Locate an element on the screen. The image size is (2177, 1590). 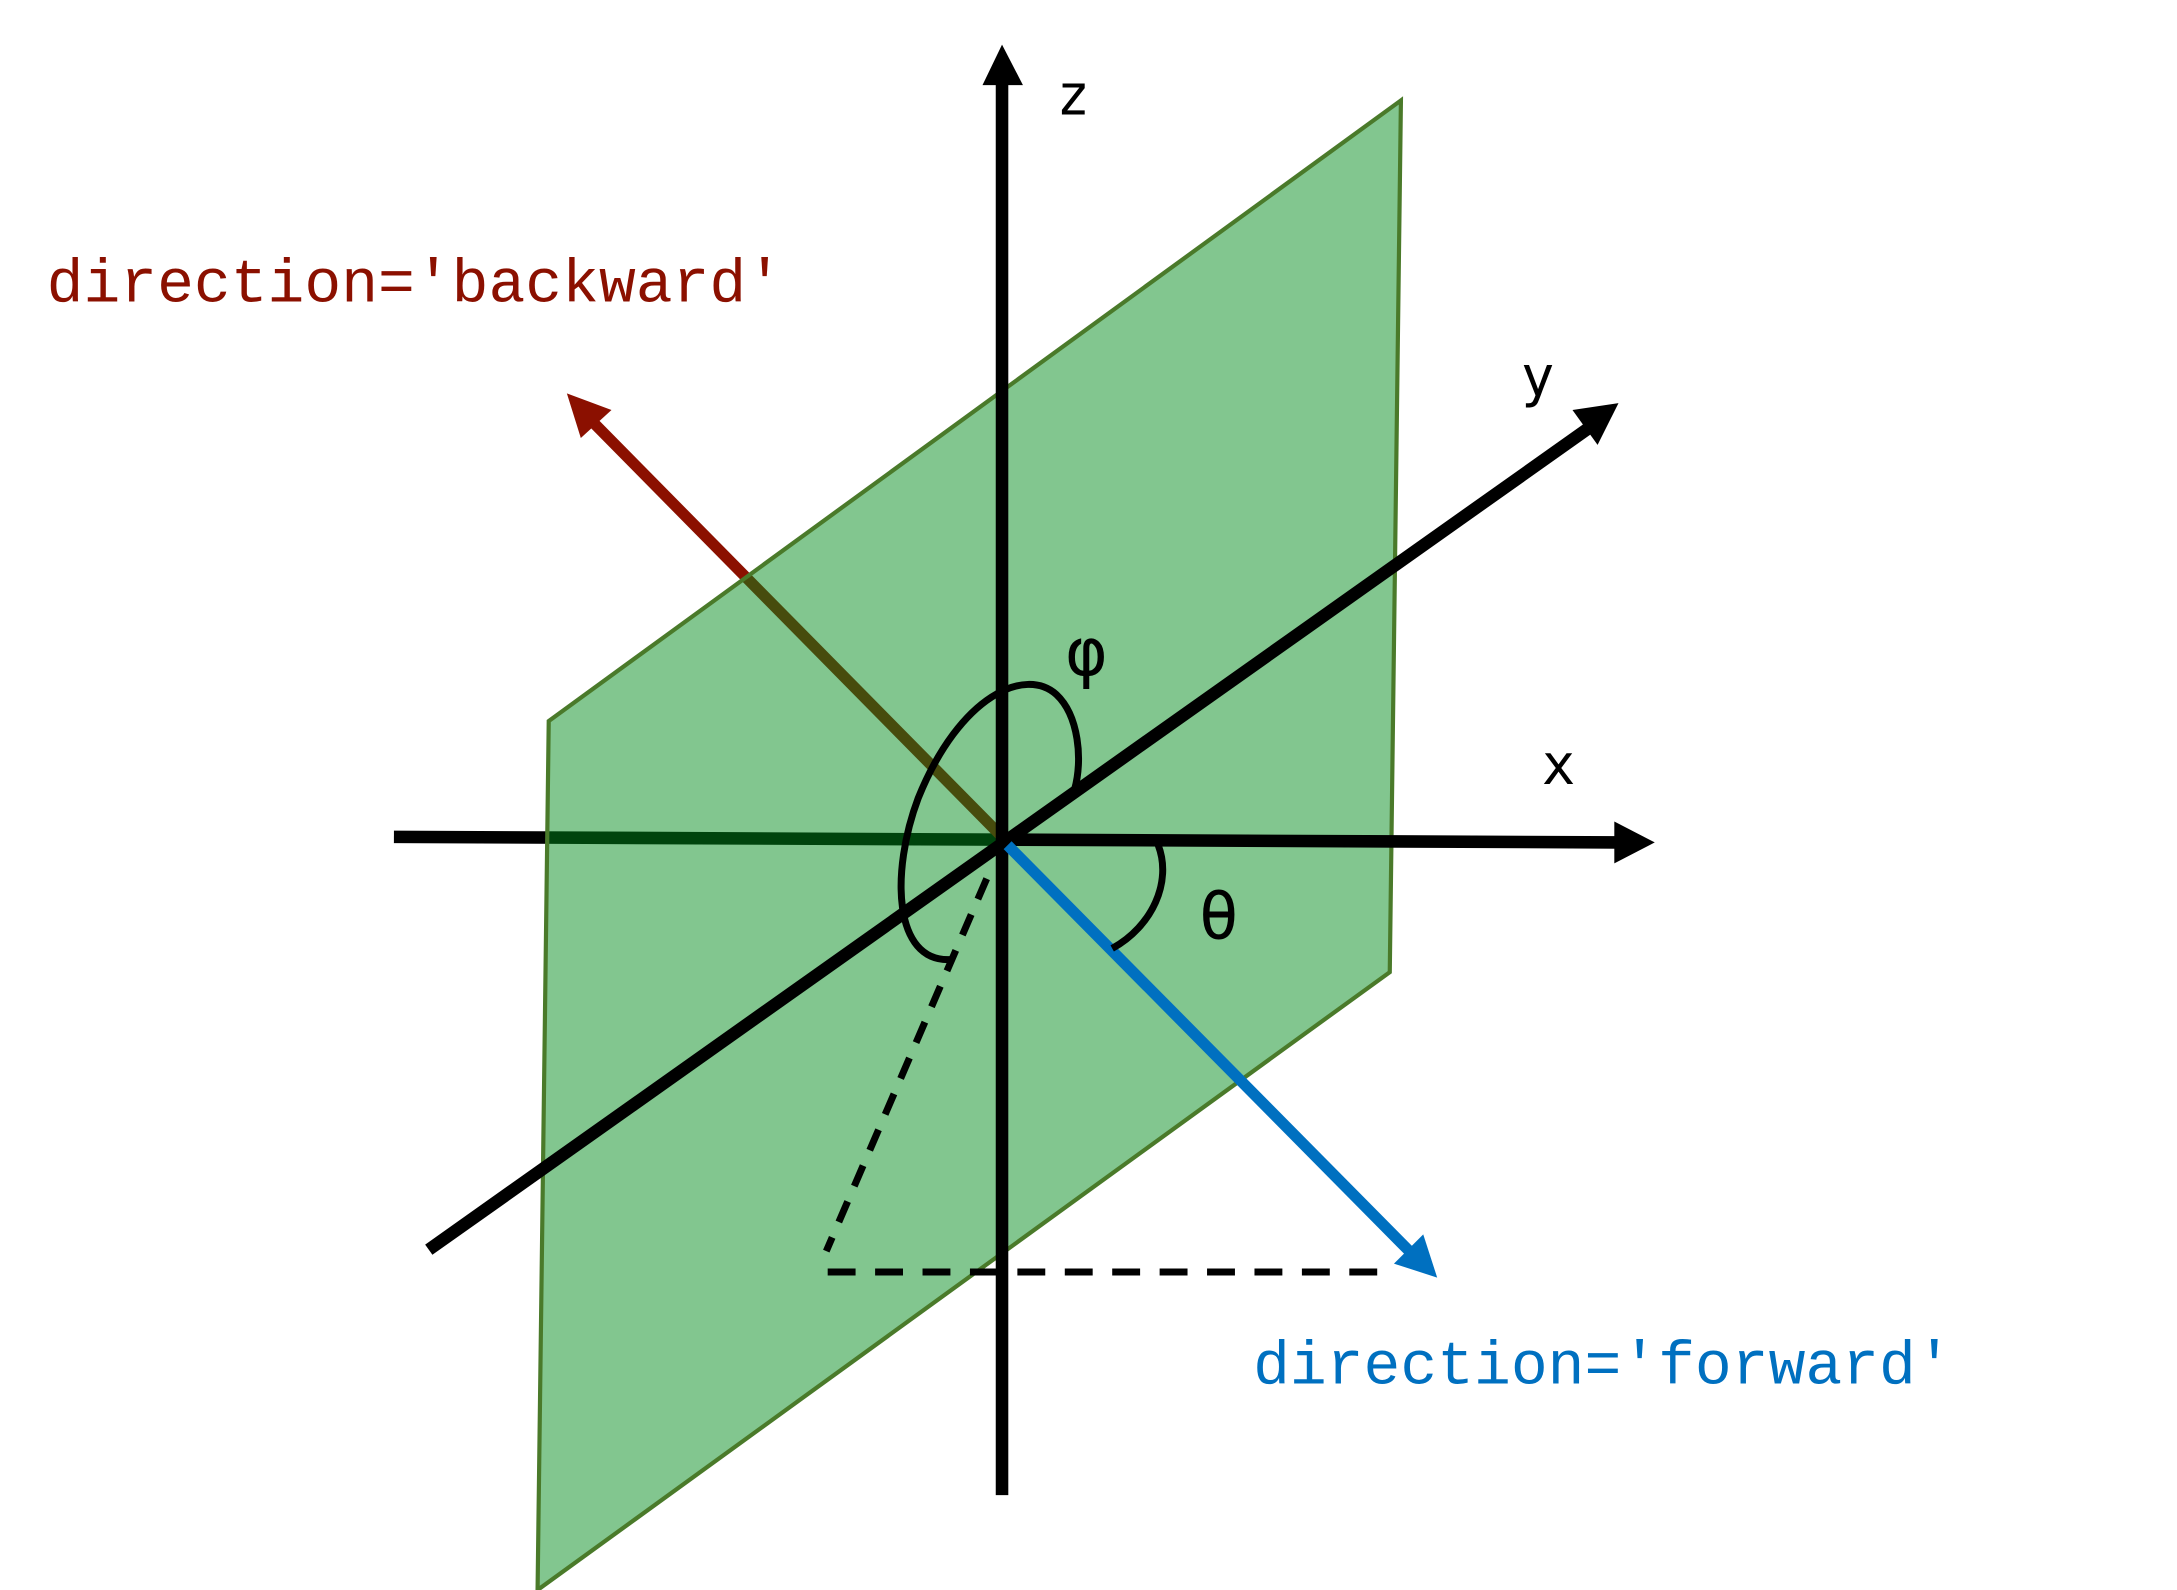
x-axis-back is located at coordinates (698, 838).